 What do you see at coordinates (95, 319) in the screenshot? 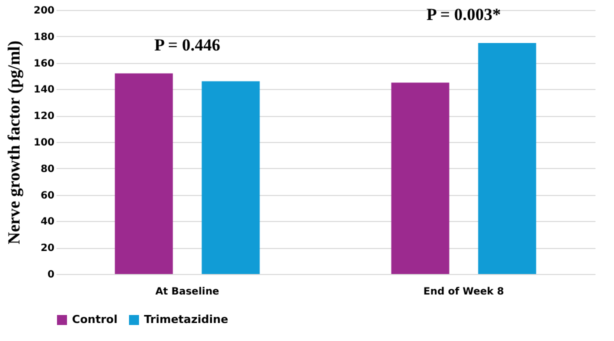
I see `legend-label: Control` at bounding box center [95, 319].